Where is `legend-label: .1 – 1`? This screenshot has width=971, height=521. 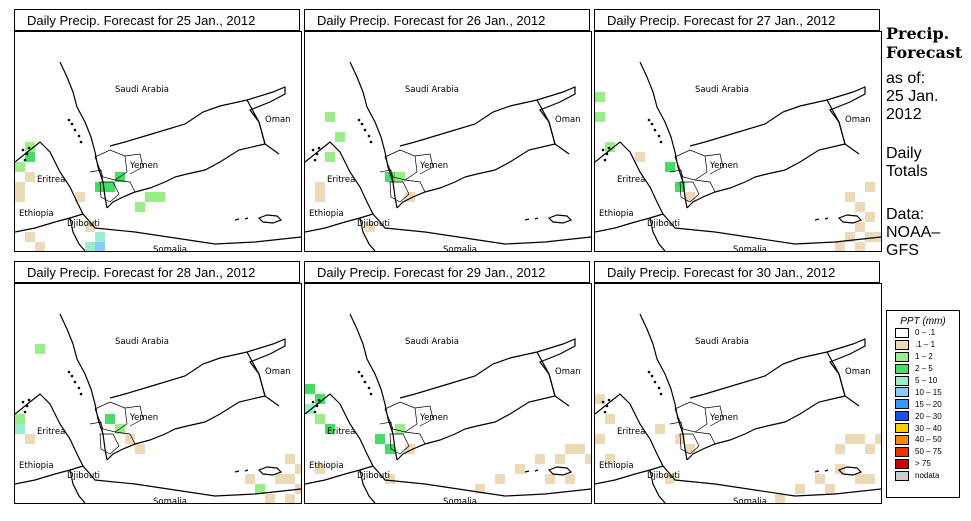 legend-label: .1 – 1 is located at coordinates (925, 345).